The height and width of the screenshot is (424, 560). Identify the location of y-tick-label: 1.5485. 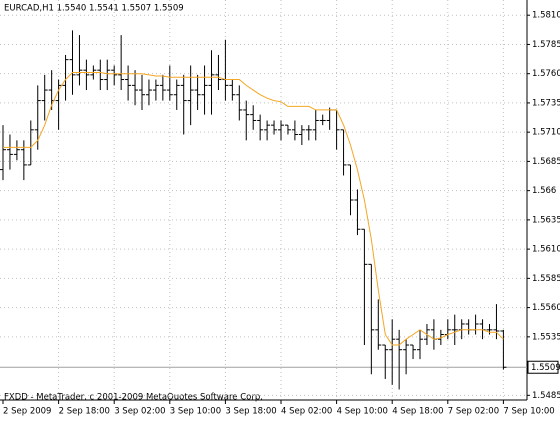
(546, 396).